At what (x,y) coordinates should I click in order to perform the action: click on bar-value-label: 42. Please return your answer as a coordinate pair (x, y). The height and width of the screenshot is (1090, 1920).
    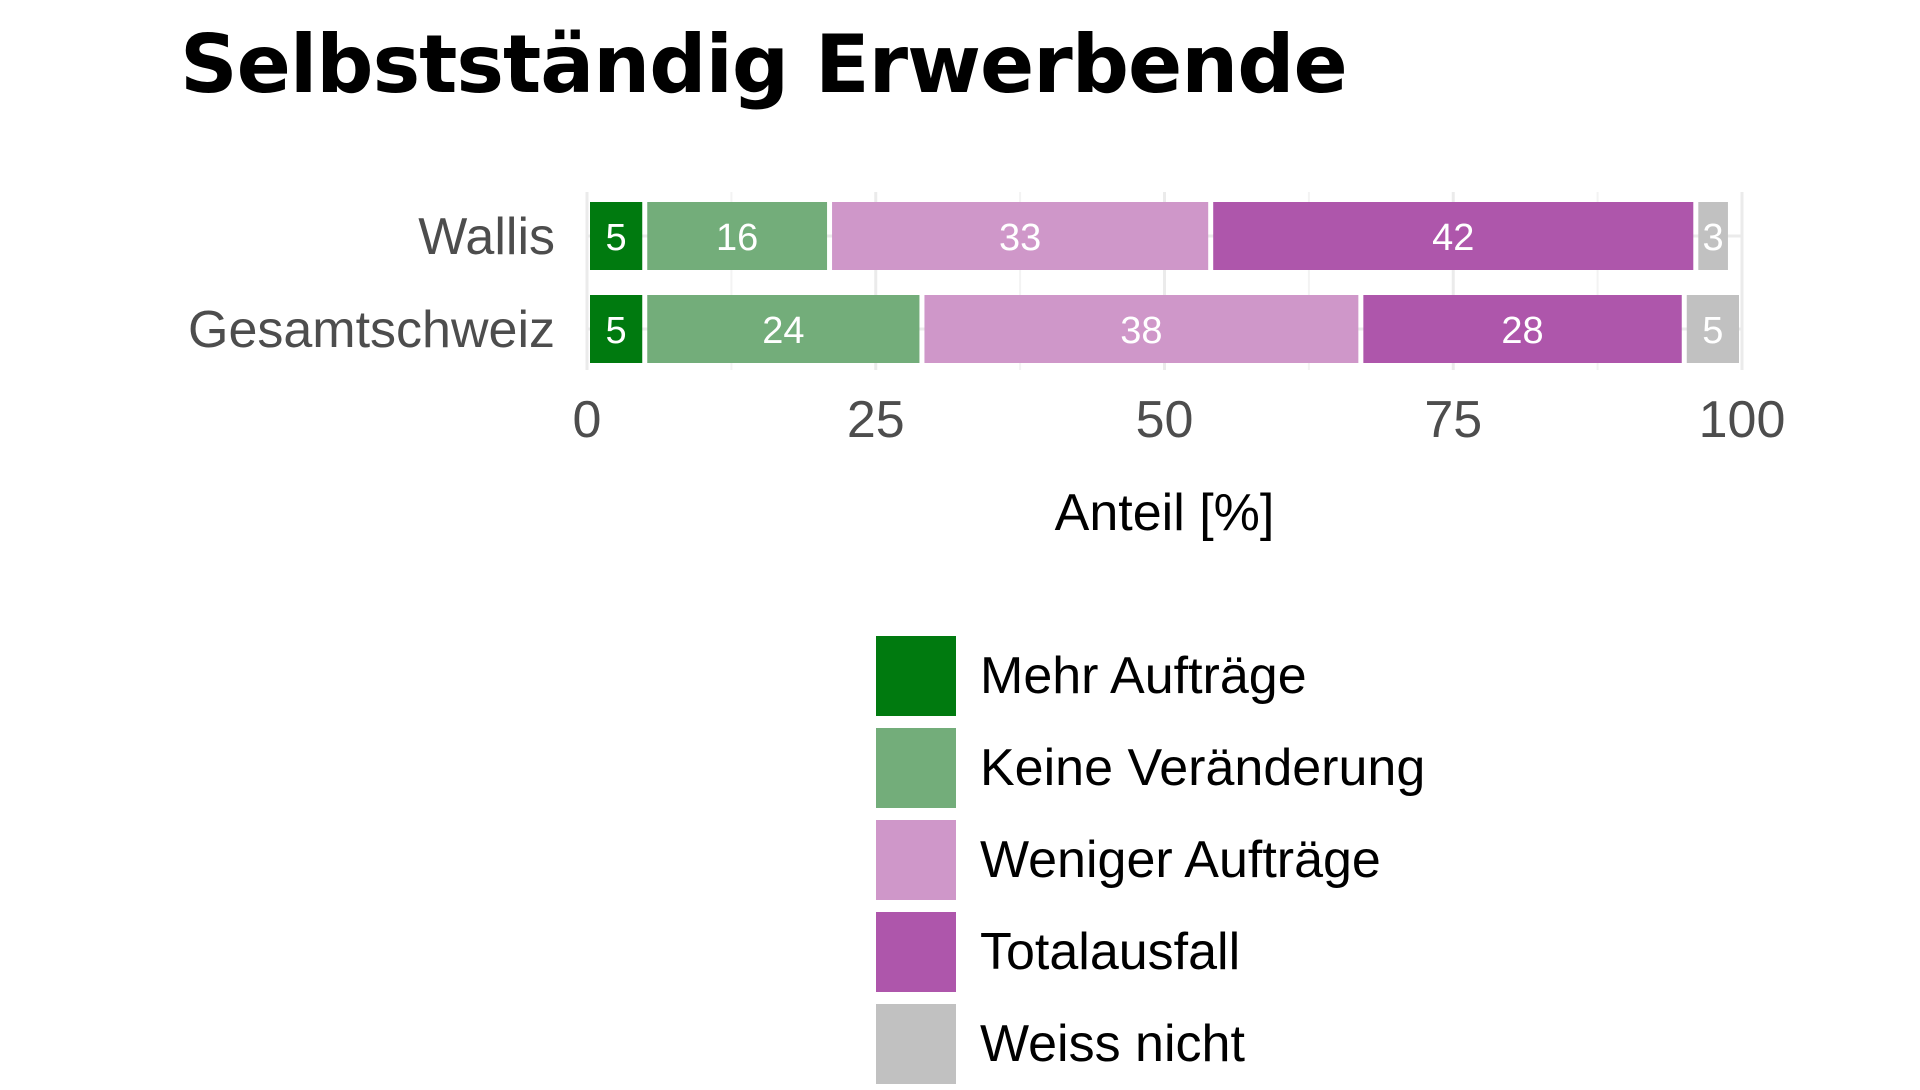
    Looking at the image, I should click on (1453, 238).